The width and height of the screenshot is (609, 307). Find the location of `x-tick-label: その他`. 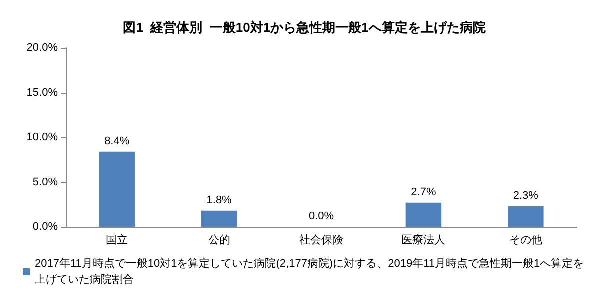

x-tick-label: その他 is located at coordinates (525, 240).